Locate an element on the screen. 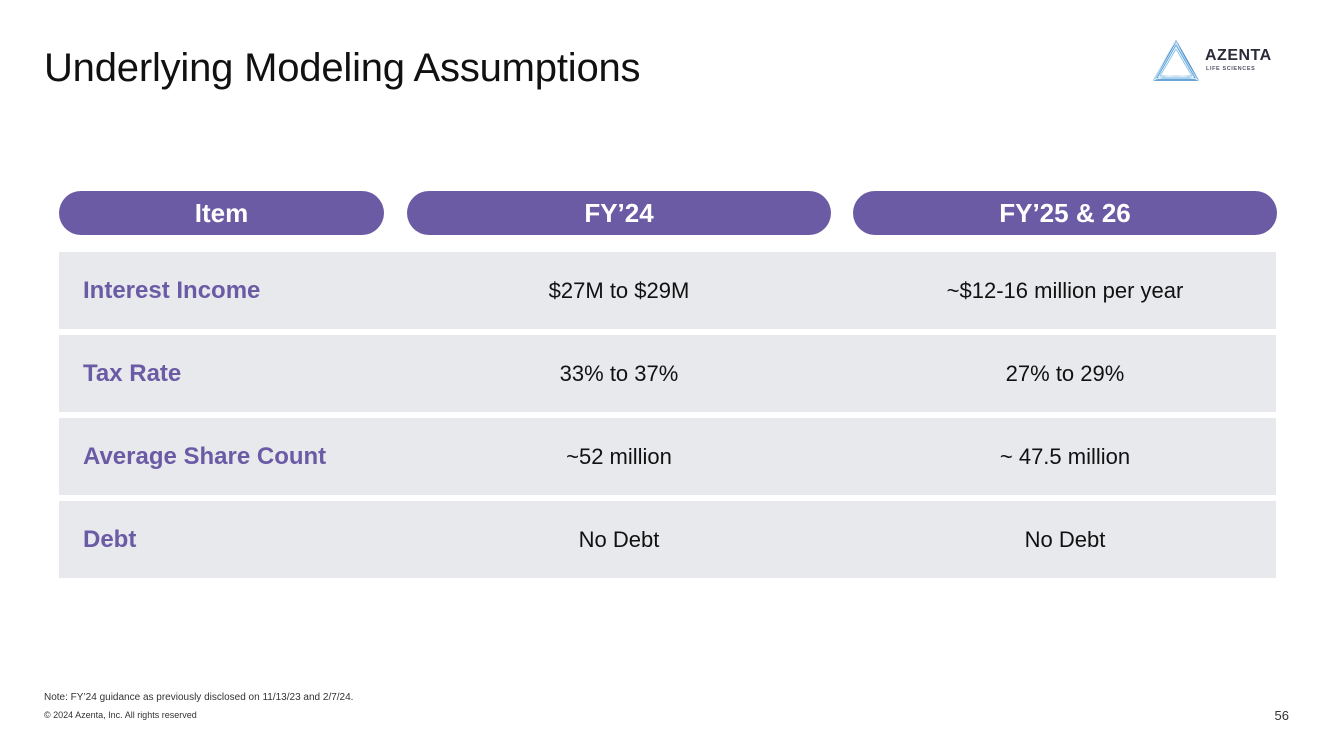  fy24-value: $27M to $29M is located at coordinates (619, 290).